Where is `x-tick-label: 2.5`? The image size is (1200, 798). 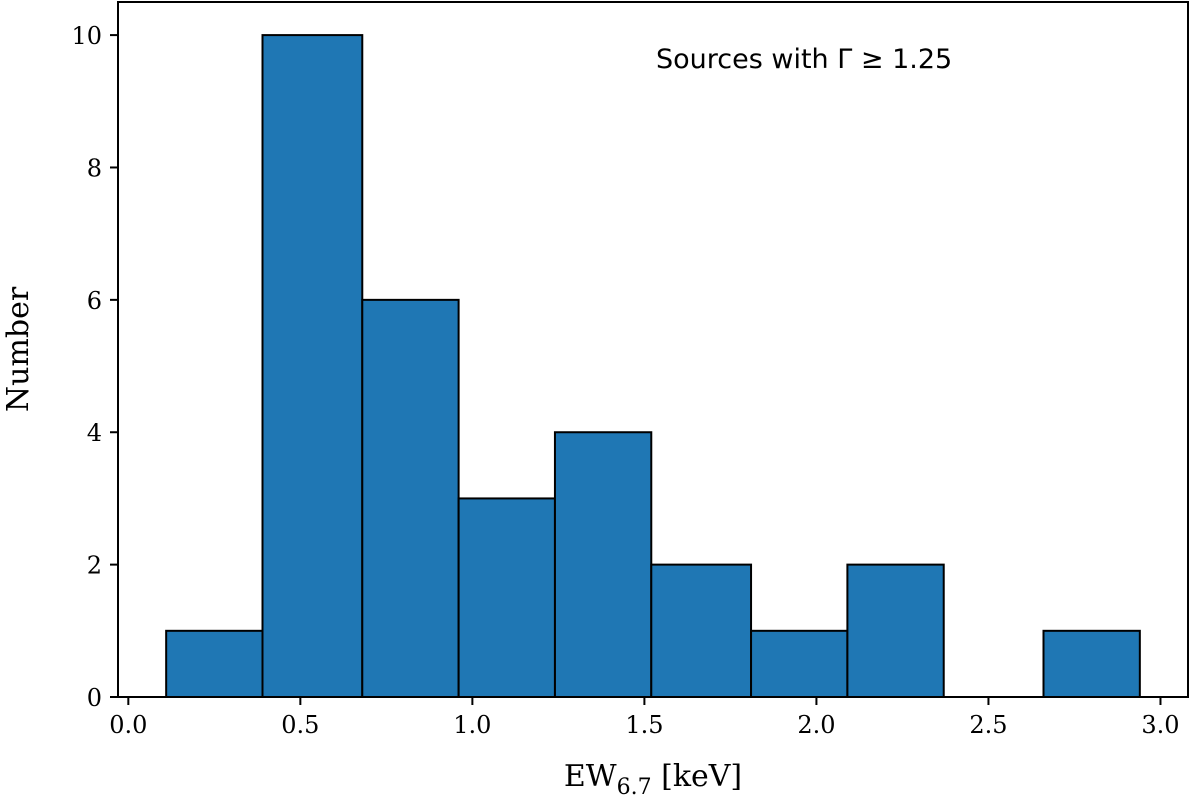
x-tick-label: 2.5 is located at coordinates (988, 725).